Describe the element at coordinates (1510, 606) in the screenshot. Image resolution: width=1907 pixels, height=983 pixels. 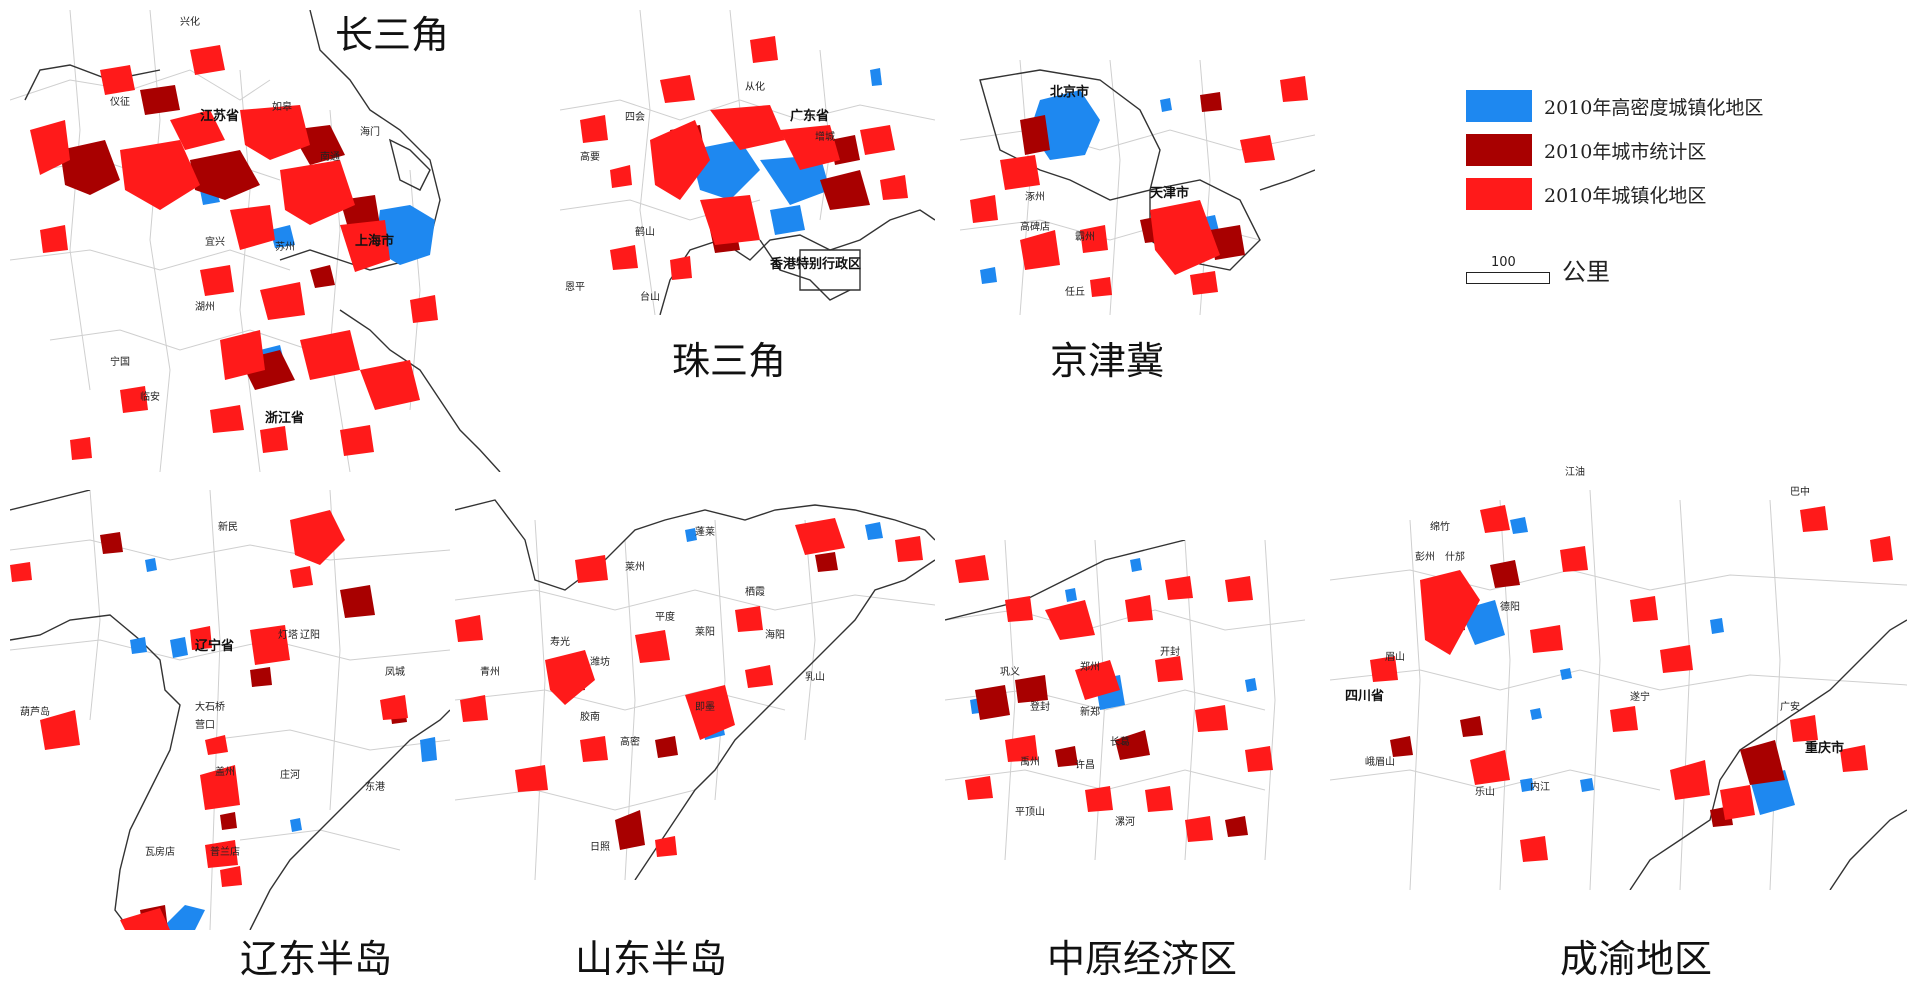
I see `svg-text: 德阳` at that location.